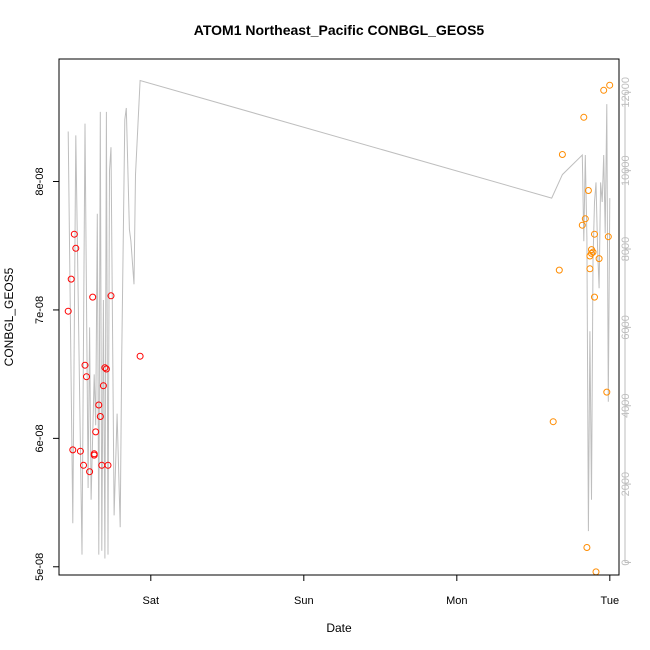 This screenshot has width=650, height=650. Describe the element at coordinates (626, 484) in the screenshot. I see `y-right-tick-label: 2000` at that location.